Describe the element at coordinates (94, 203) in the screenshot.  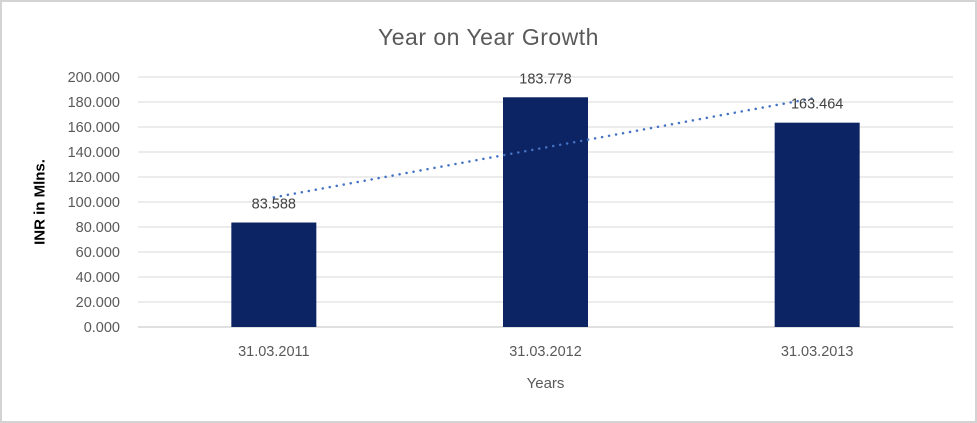
I see `y-tick-label: 100.000` at that location.